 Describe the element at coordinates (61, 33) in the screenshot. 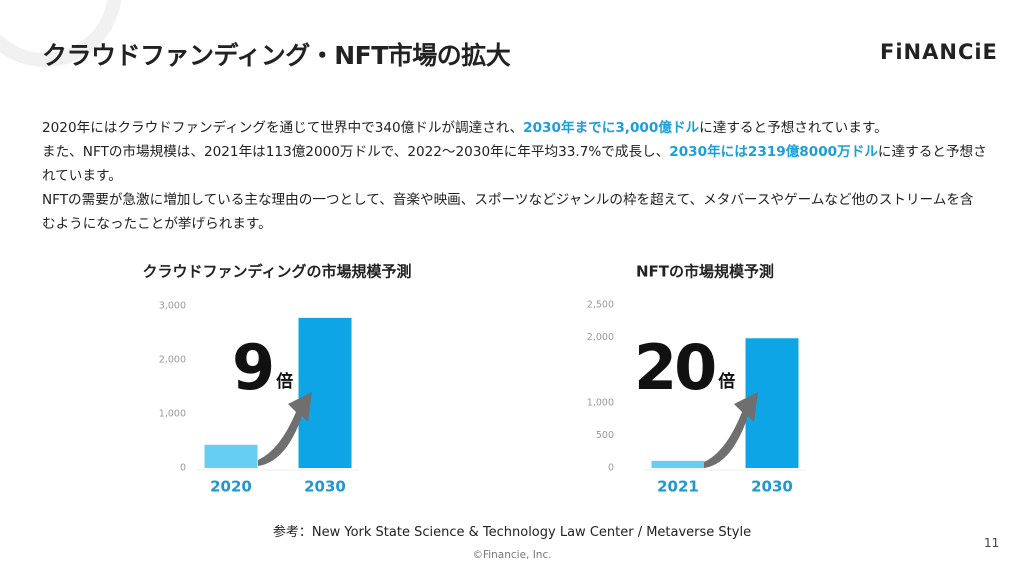

I see `decoration` at that location.